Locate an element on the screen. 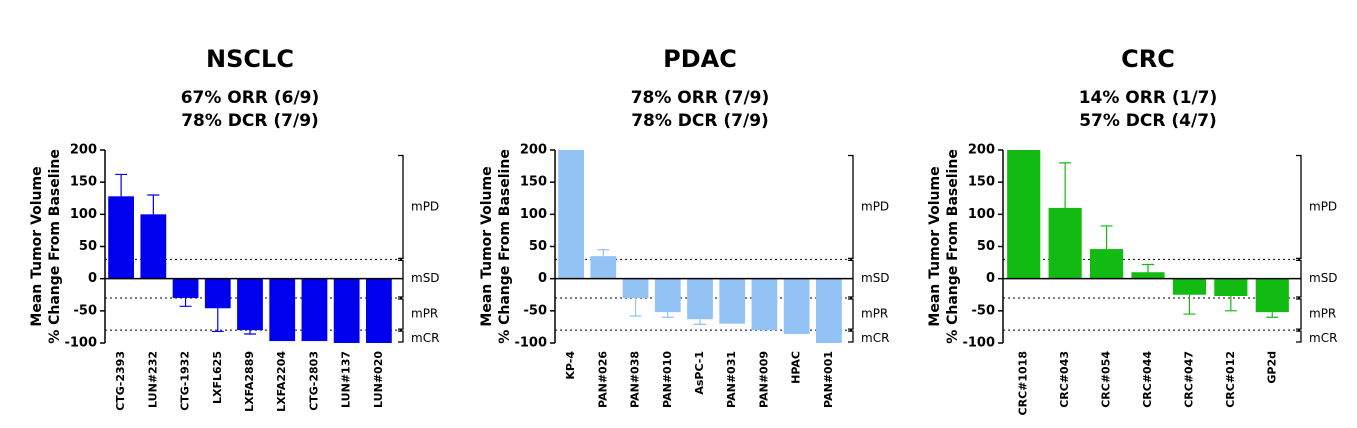  x-tick-label: LXFL625 is located at coordinates (217, 377).